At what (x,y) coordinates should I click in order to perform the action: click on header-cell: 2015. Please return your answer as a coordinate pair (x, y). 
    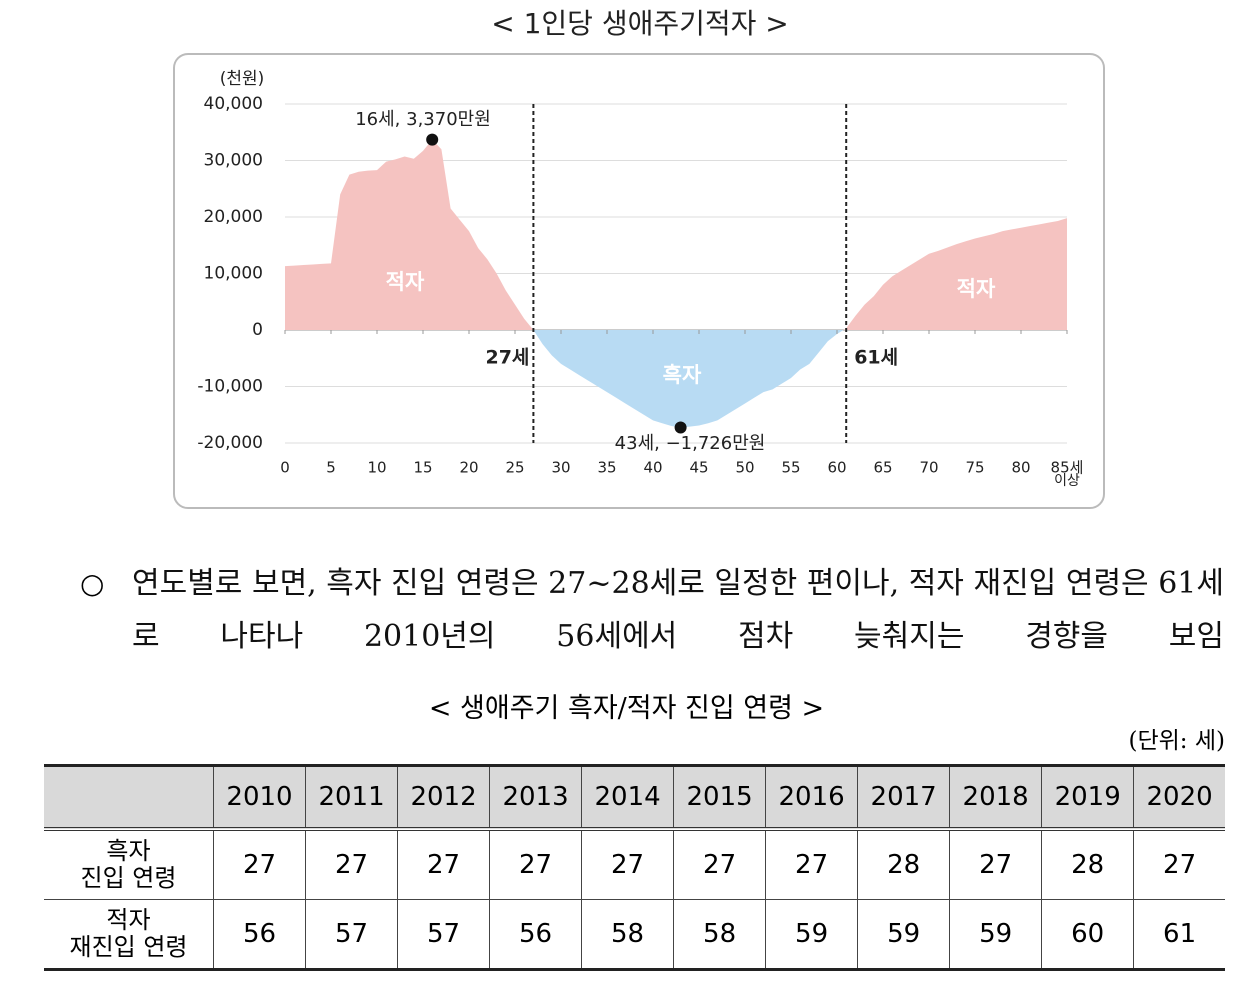
    Looking at the image, I should click on (719, 798).